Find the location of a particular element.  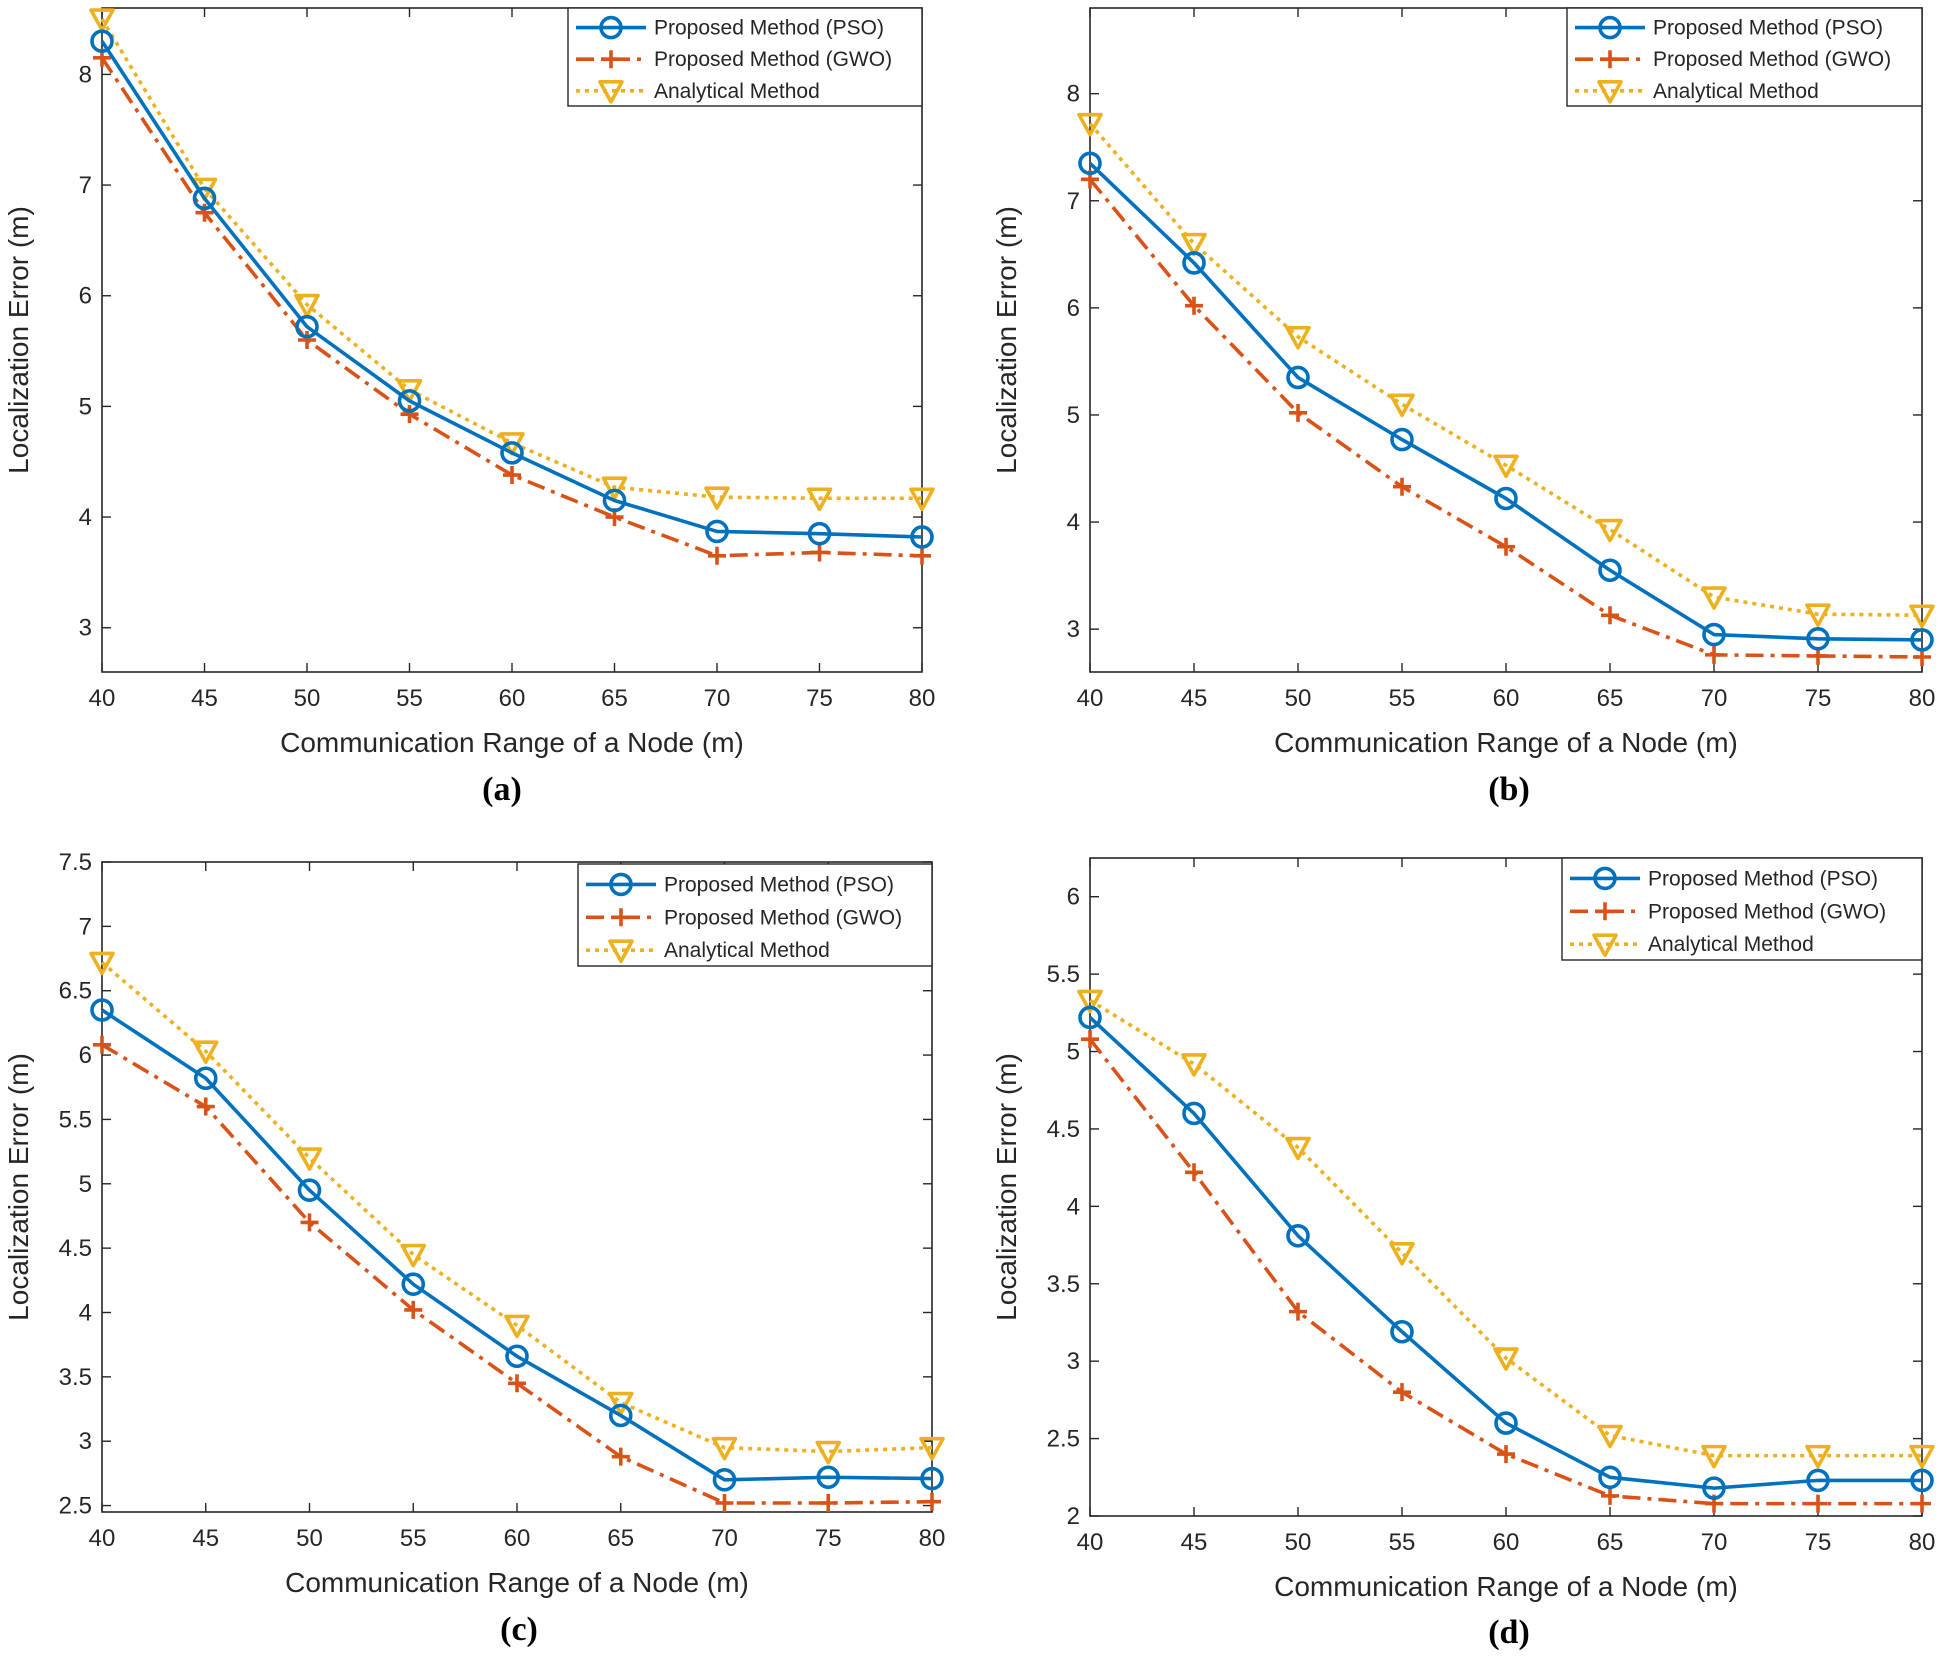

series-analytical is located at coordinates (1506, 370).